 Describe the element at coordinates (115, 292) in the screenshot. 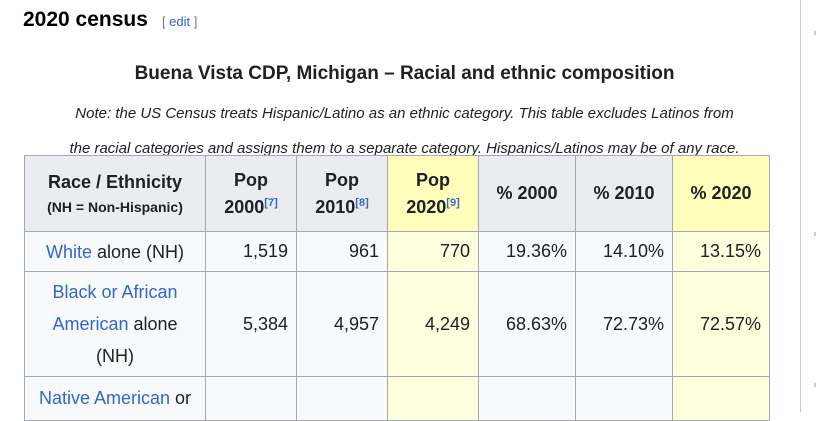

I see `race-link: Black or African` at that location.